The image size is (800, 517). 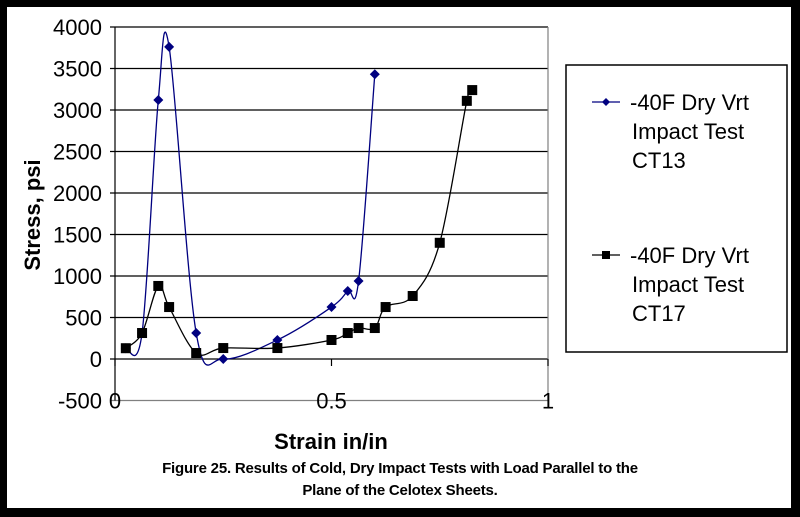 What do you see at coordinates (659, 160) in the screenshot?
I see `legend-label-1: CT13` at bounding box center [659, 160].